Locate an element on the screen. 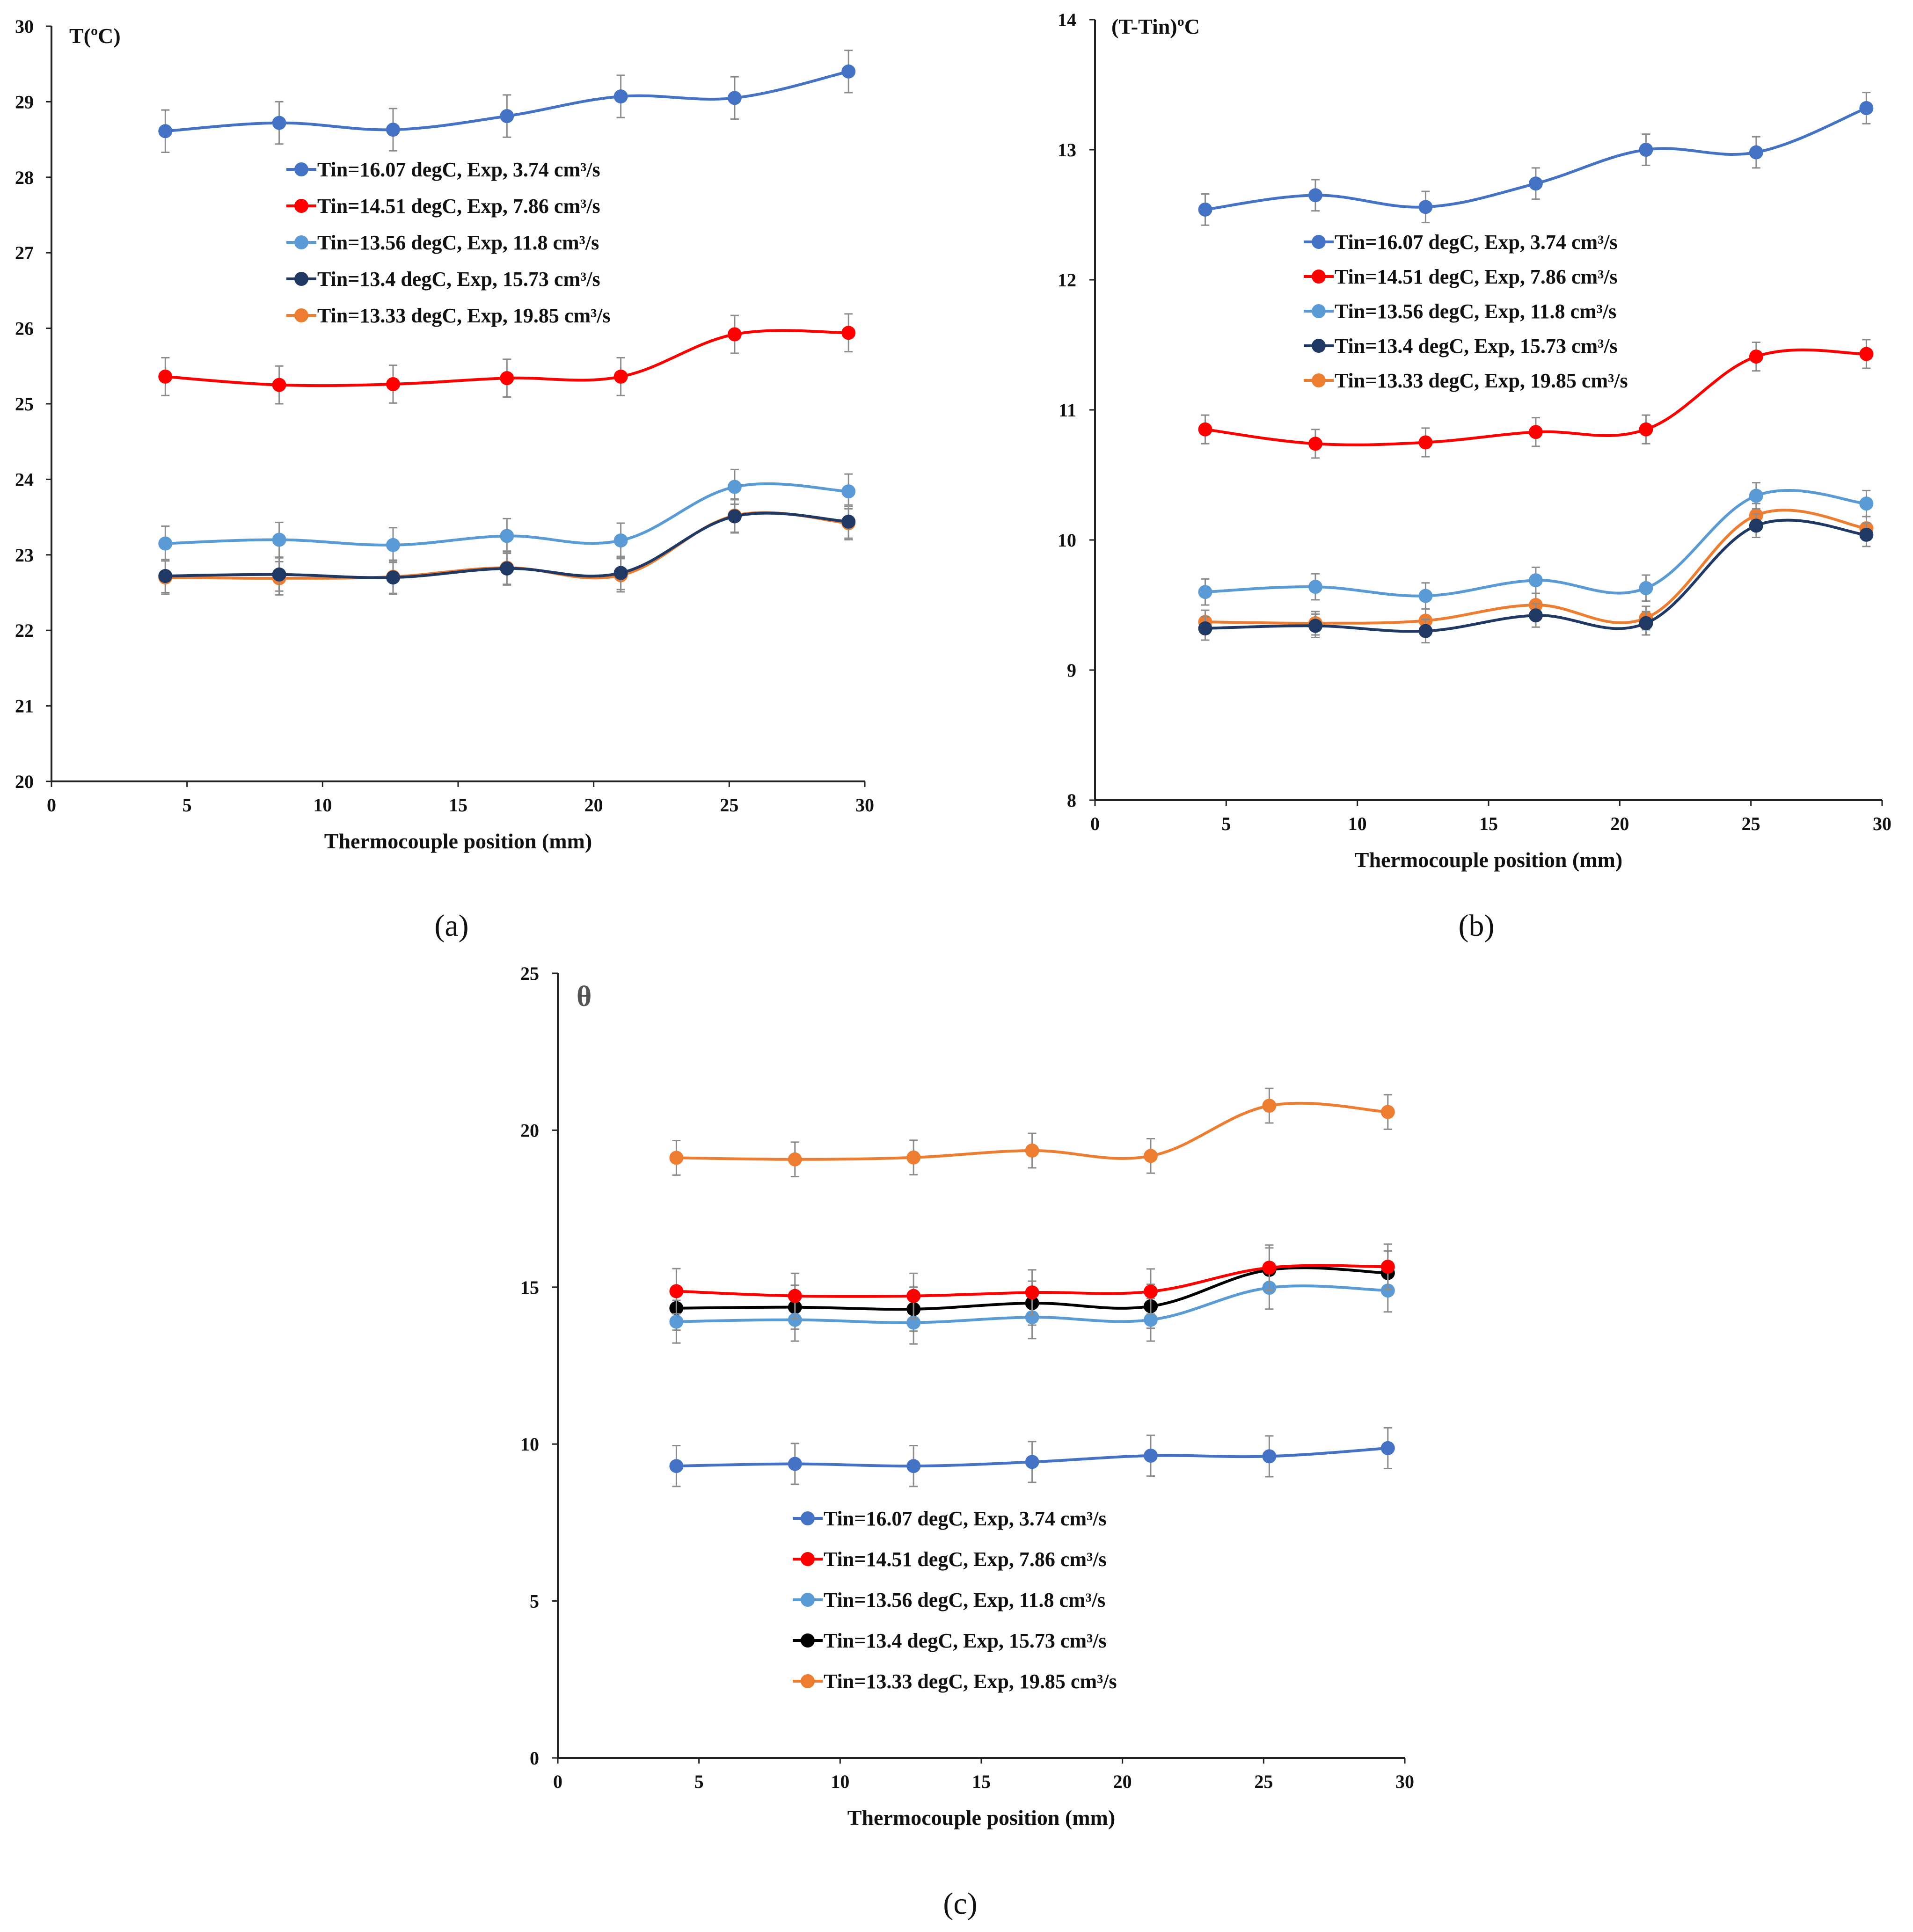  y-tick-label: 10 is located at coordinates (529, 1444).